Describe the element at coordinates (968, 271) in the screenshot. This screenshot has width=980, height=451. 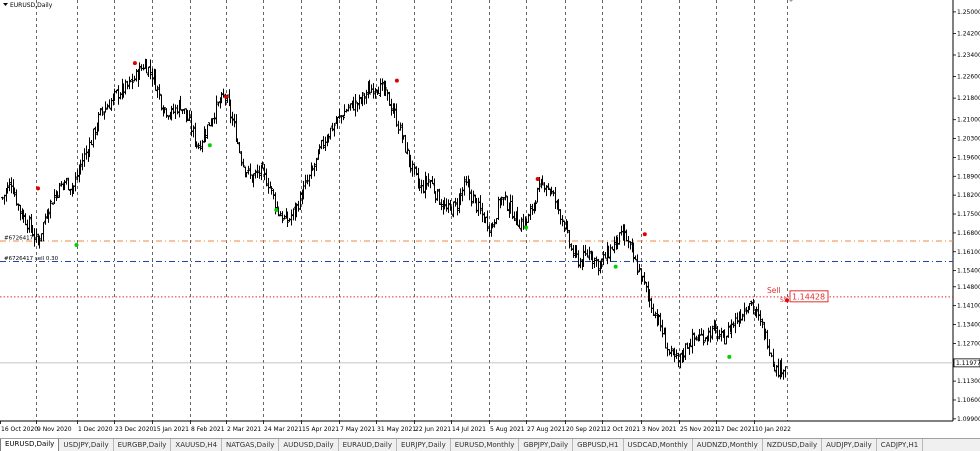
I see `y-tick-label: 1.15400` at that location.